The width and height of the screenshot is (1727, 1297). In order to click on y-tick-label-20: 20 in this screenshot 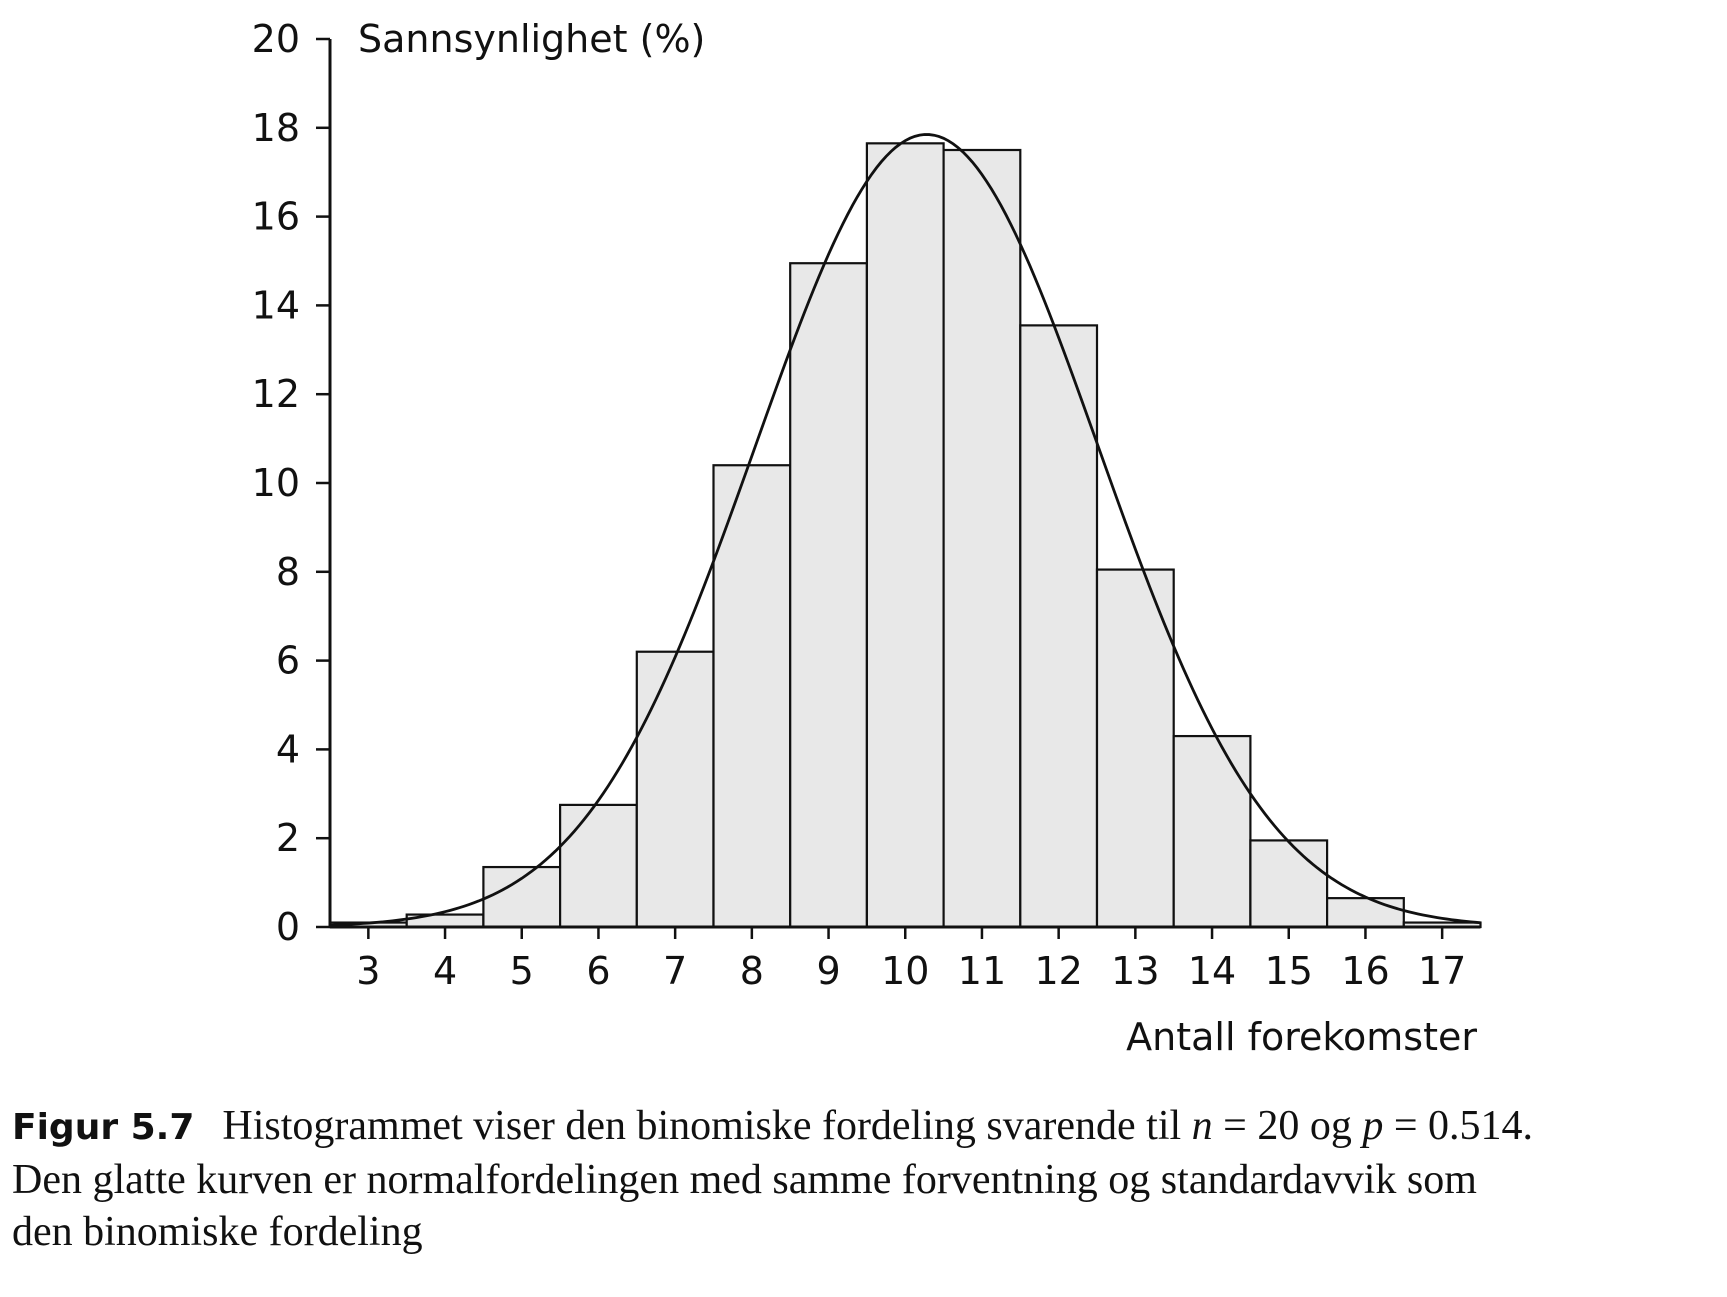, I will do `click(276, 39)`.